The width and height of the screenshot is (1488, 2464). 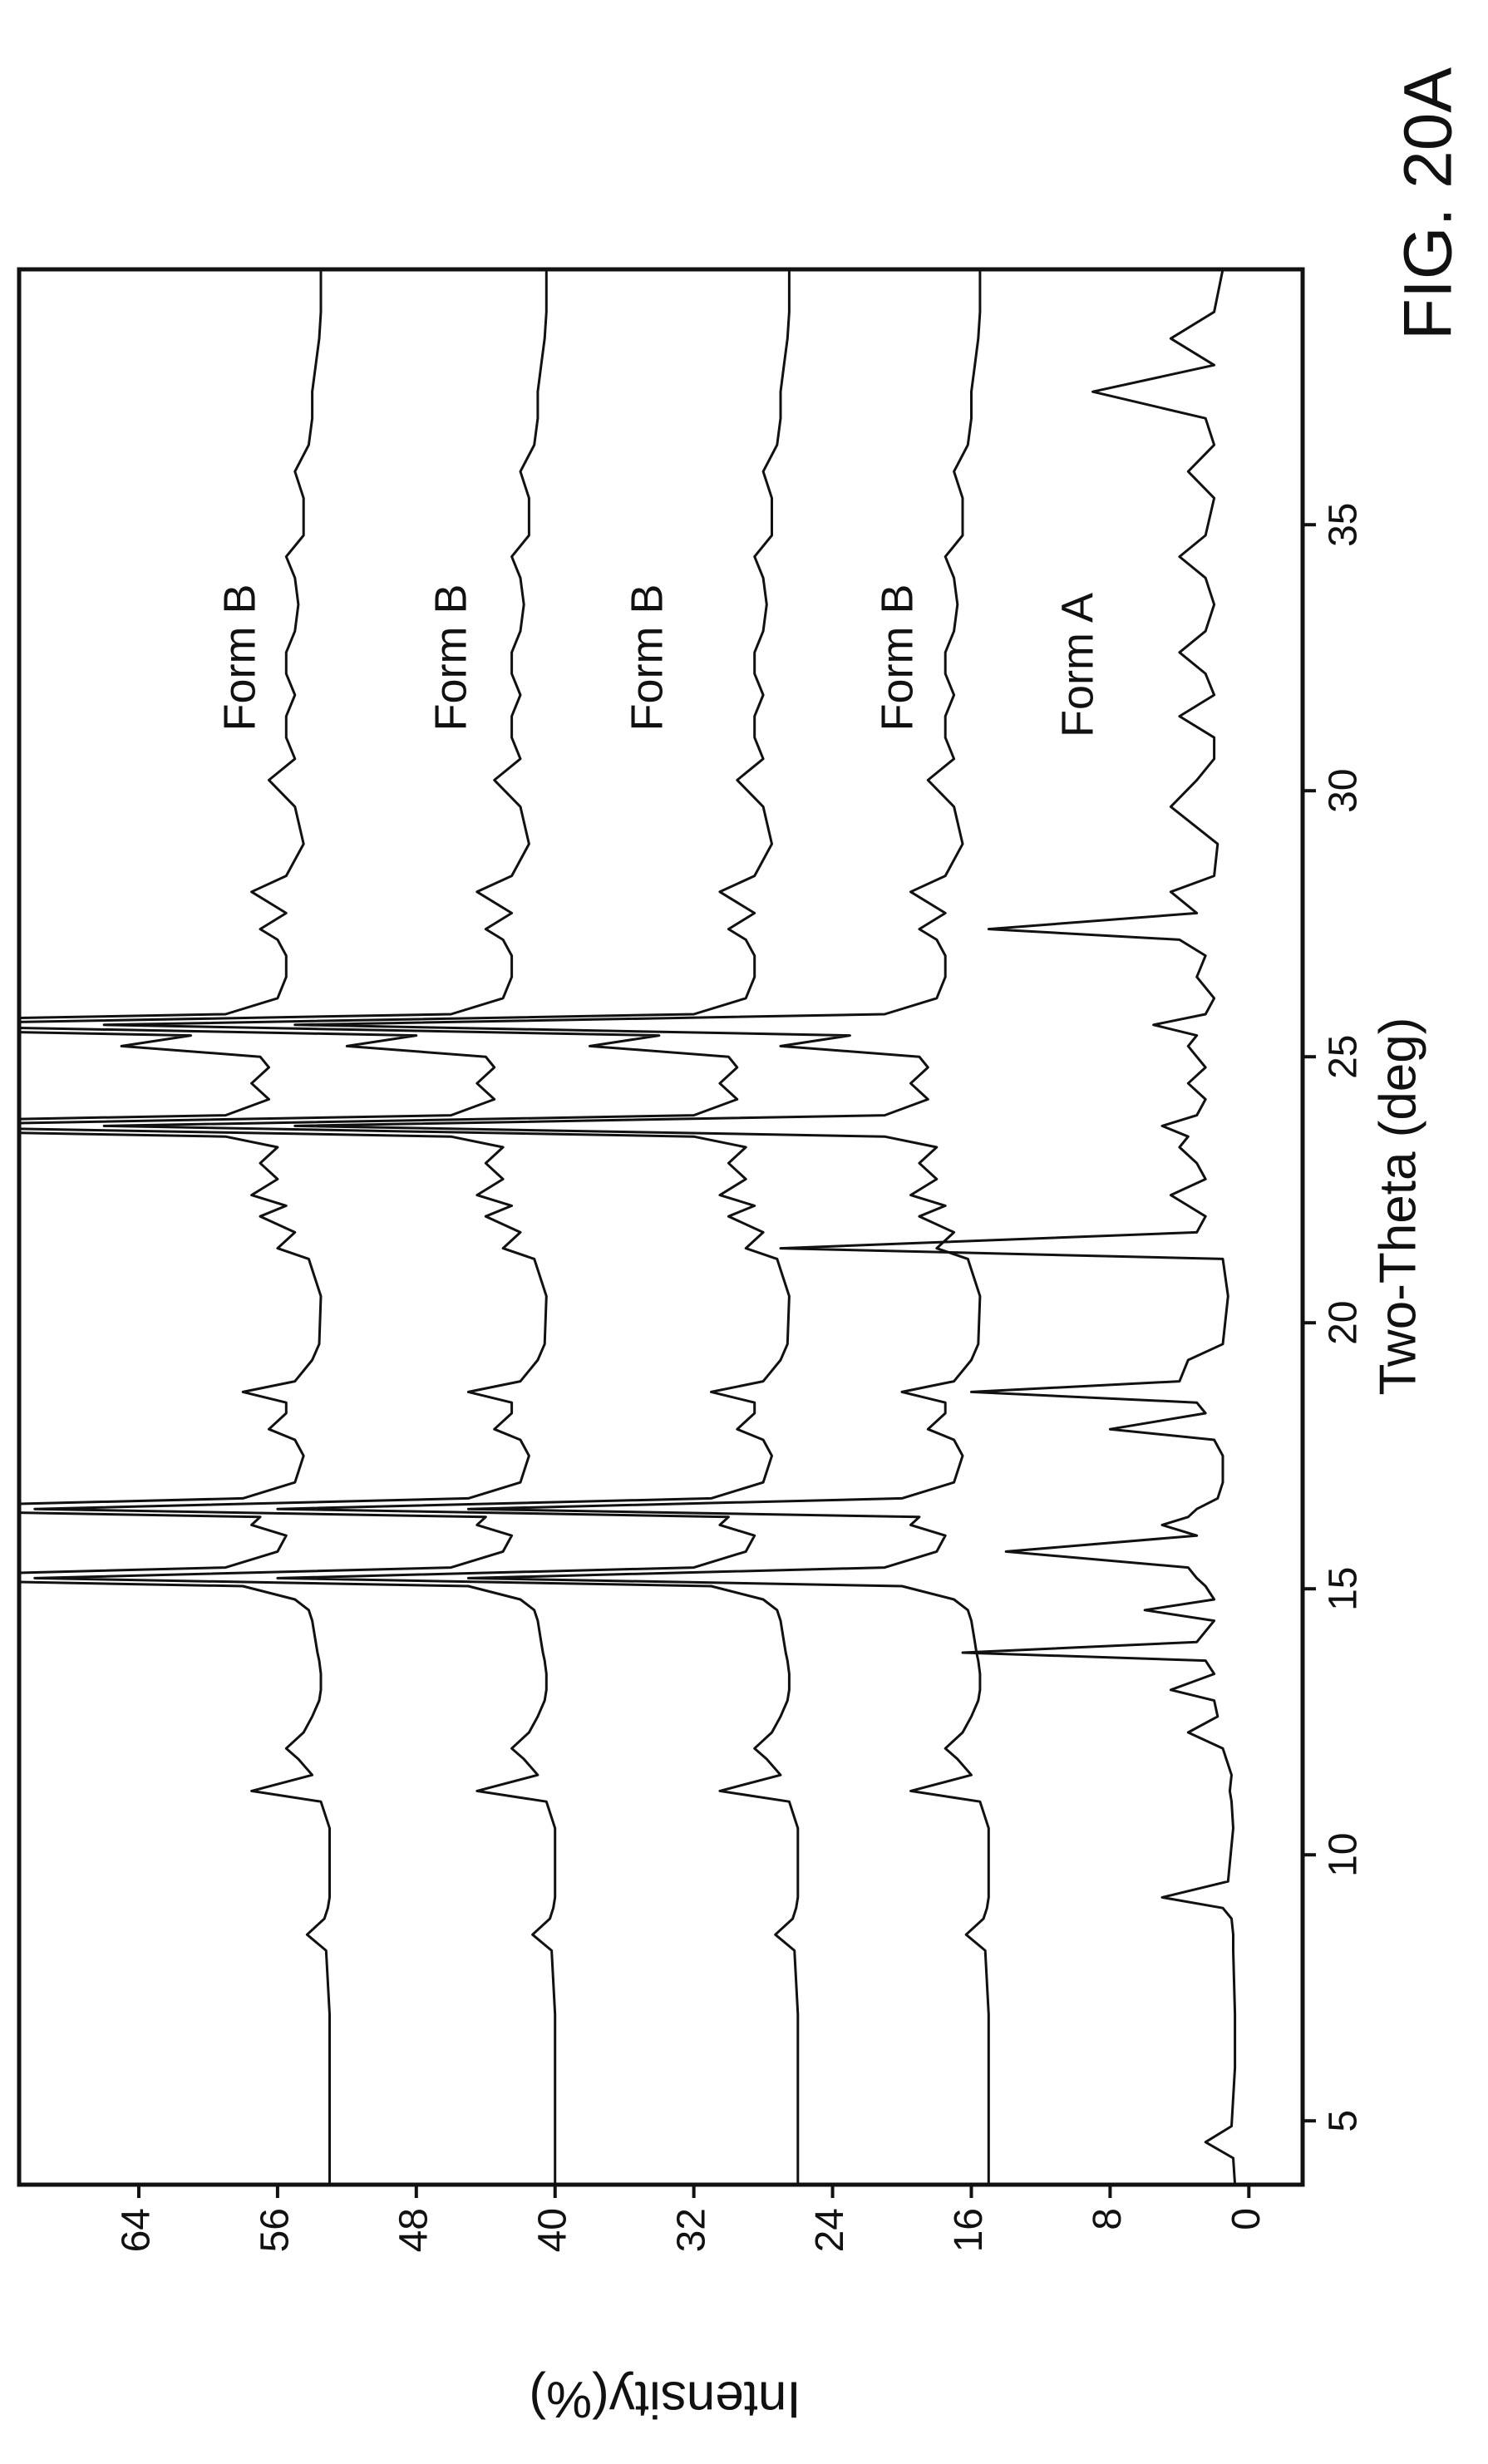 I want to click on x-tick-label: 15, so click(x=1344, y=1589).